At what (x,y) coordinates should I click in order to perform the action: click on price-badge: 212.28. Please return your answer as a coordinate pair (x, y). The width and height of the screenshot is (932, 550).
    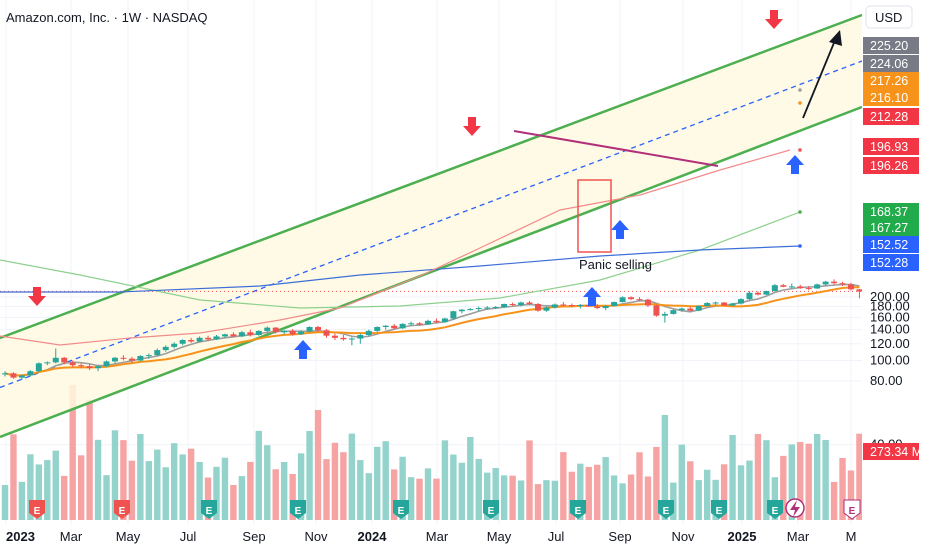
    Looking at the image, I should click on (891, 116).